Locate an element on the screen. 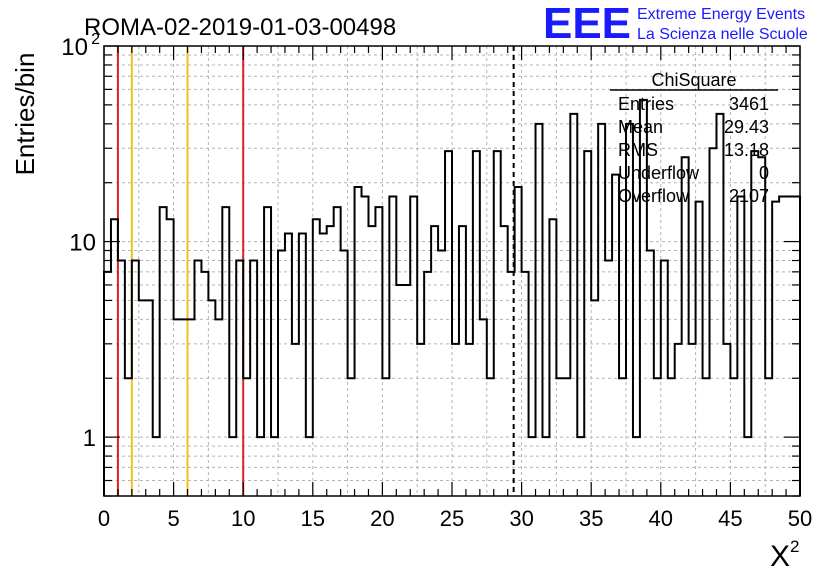 The width and height of the screenshot is (836, 572). stats-row-value: 2107 is located at coordinates (749, 196).